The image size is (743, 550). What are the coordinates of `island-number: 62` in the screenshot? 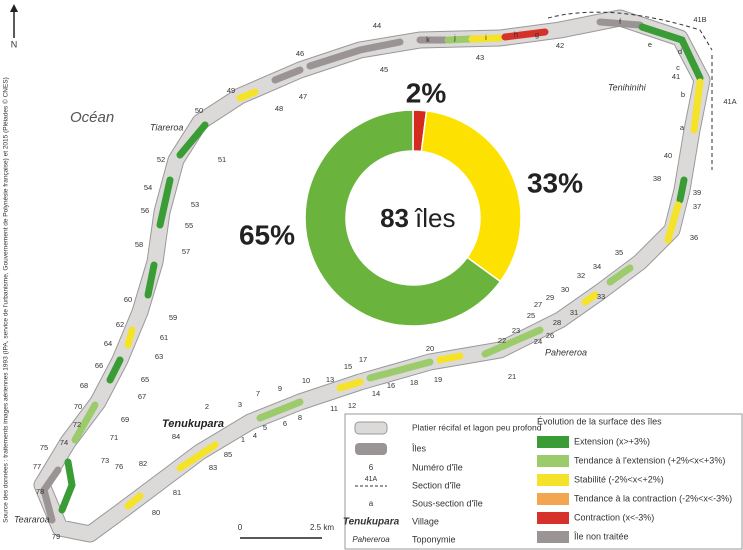 It's located at (120, 324).